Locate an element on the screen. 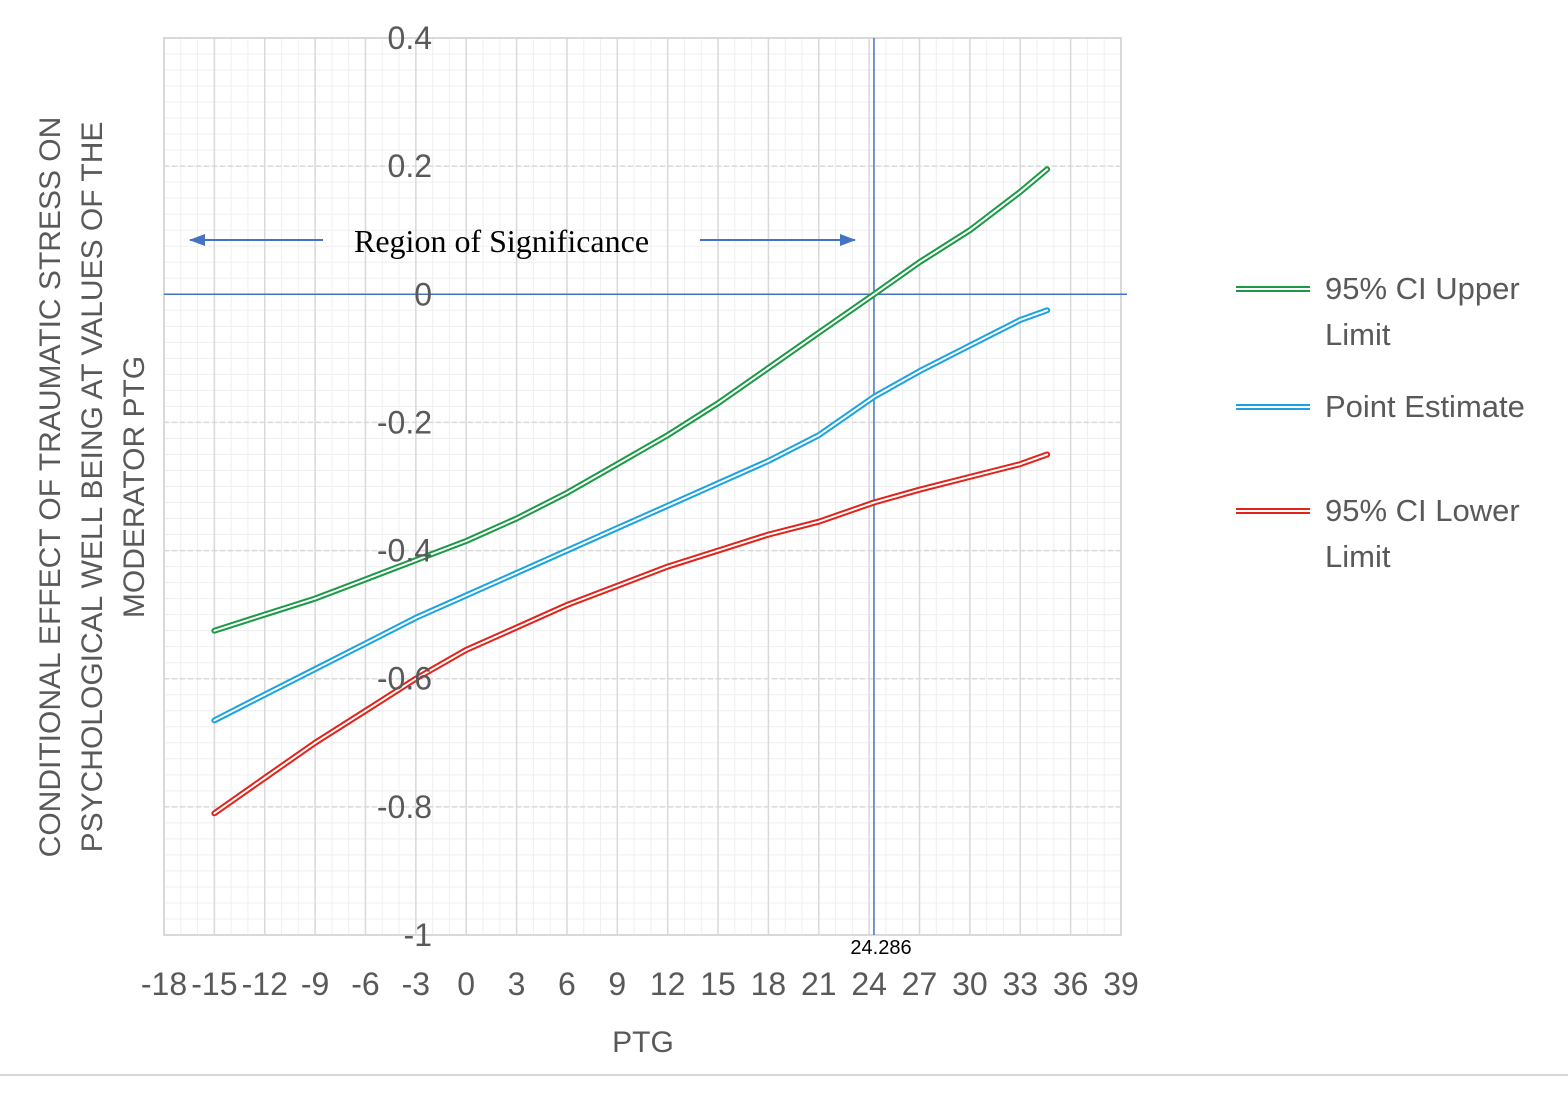 The height and width of the screenshot is (1107, 1568). x-tick-label: 15 is located at coordinates (718, 984).